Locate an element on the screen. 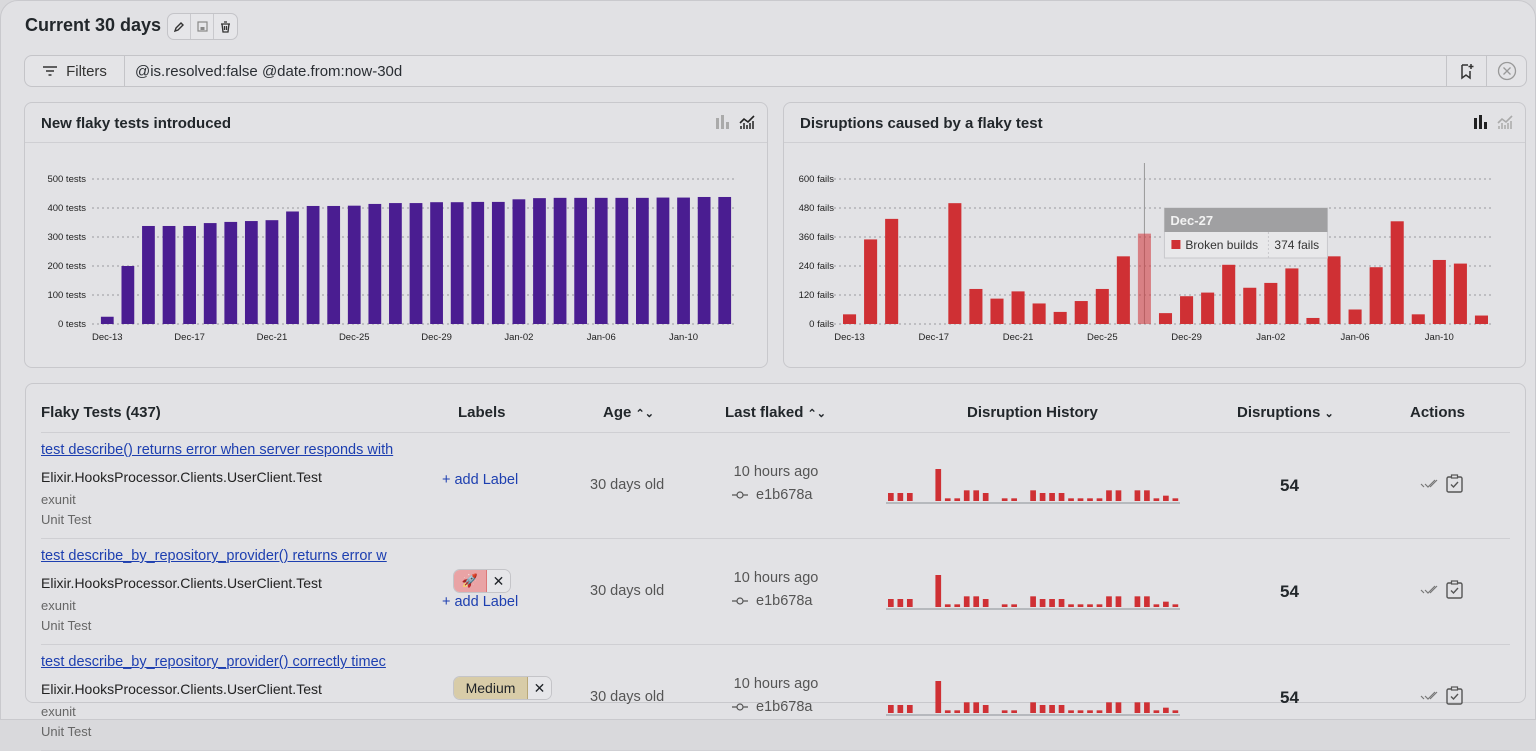 Image resolution: width=1536 pixels, height=751 pixels. filter-query-input: @is.resolved:false @date.from:now-30d is located at coordinates (269, 71).